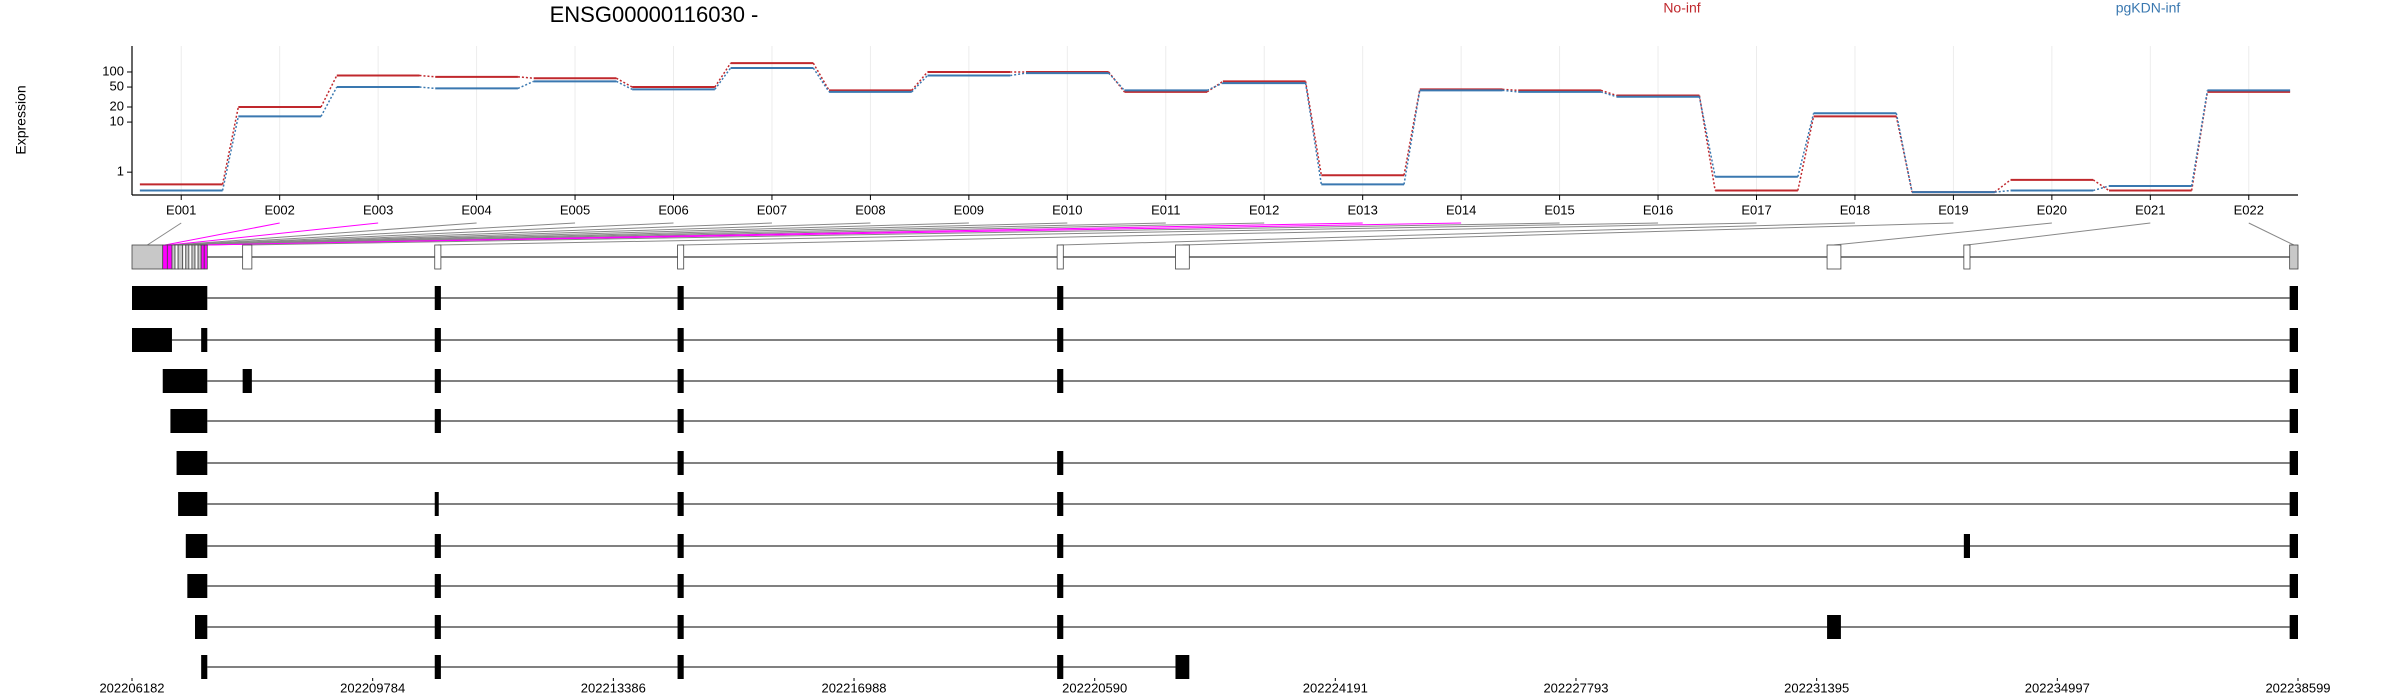  Describe the element at coordinates (21, 119) in the screenshot. I see `y-axis-label: Expression` at that location.